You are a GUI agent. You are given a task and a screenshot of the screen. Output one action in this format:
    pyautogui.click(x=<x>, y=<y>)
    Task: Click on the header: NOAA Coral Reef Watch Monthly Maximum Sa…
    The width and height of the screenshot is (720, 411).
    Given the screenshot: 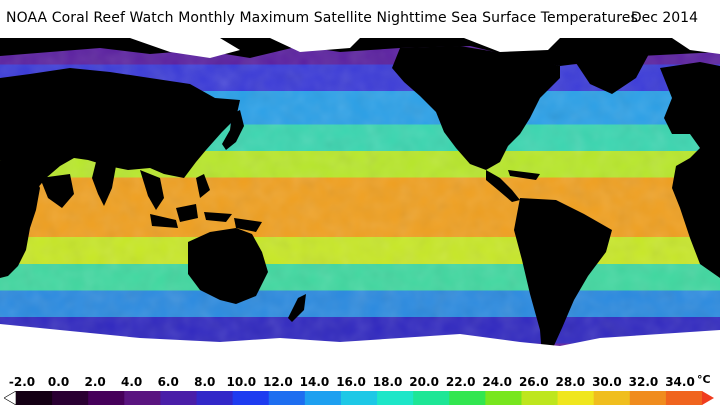 What is the action you would take?
    pyautogui.click(x=360, y=19)
    